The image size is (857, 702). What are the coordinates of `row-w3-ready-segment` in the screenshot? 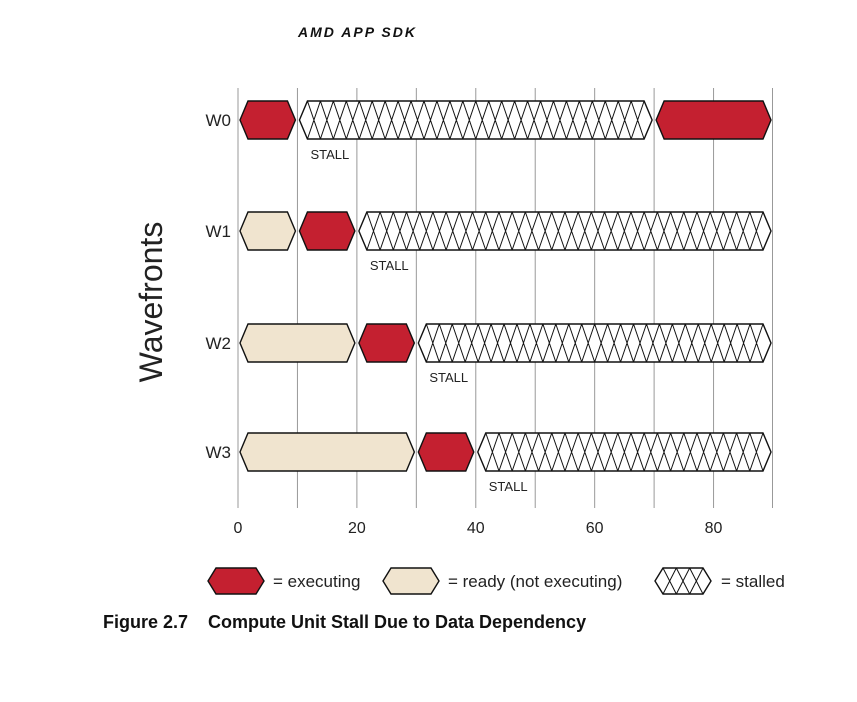 It's located at (327, 452).